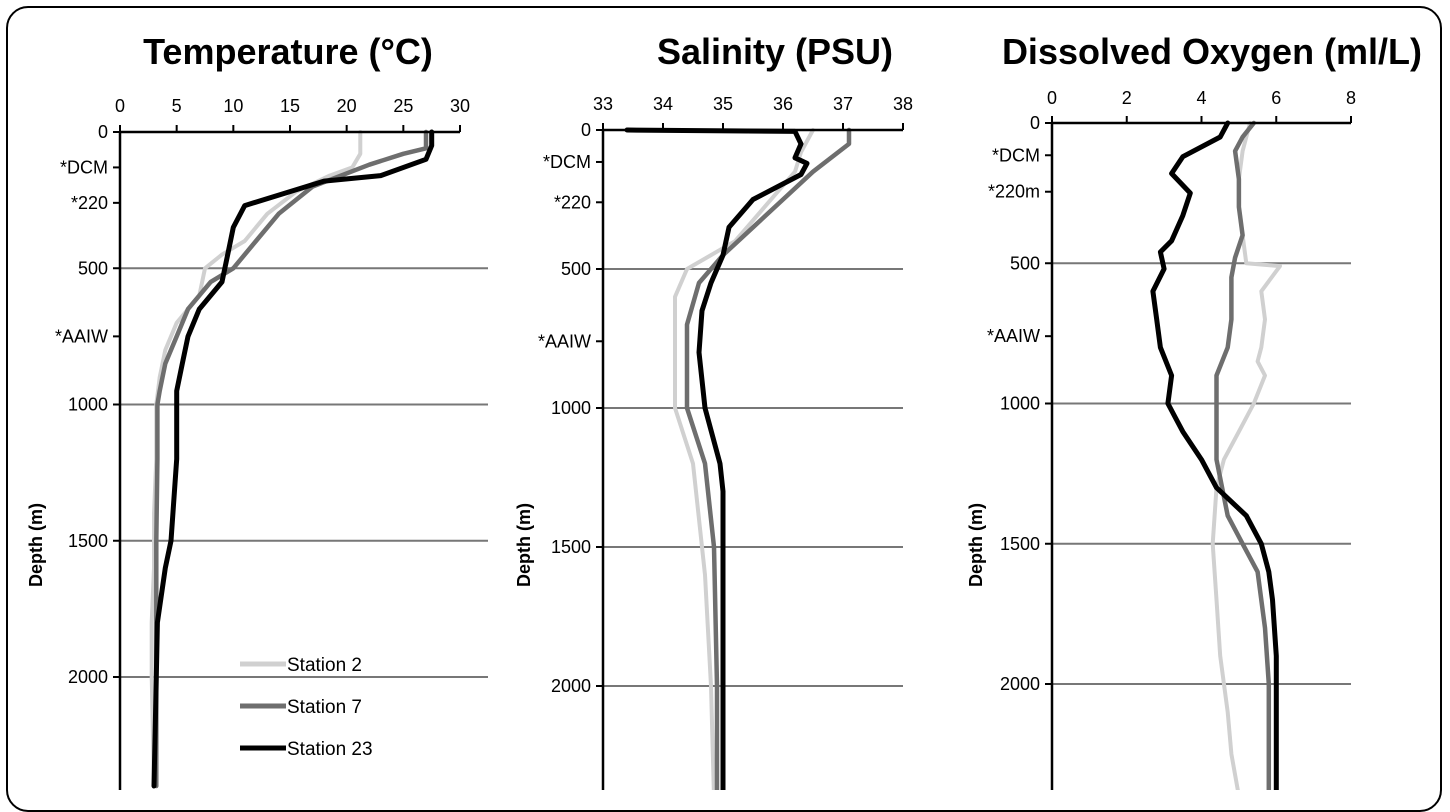 Image resolution: width=1450 pixels, height=812 pixels. I want to click on x-tick-label: 34, so click(663, 104).